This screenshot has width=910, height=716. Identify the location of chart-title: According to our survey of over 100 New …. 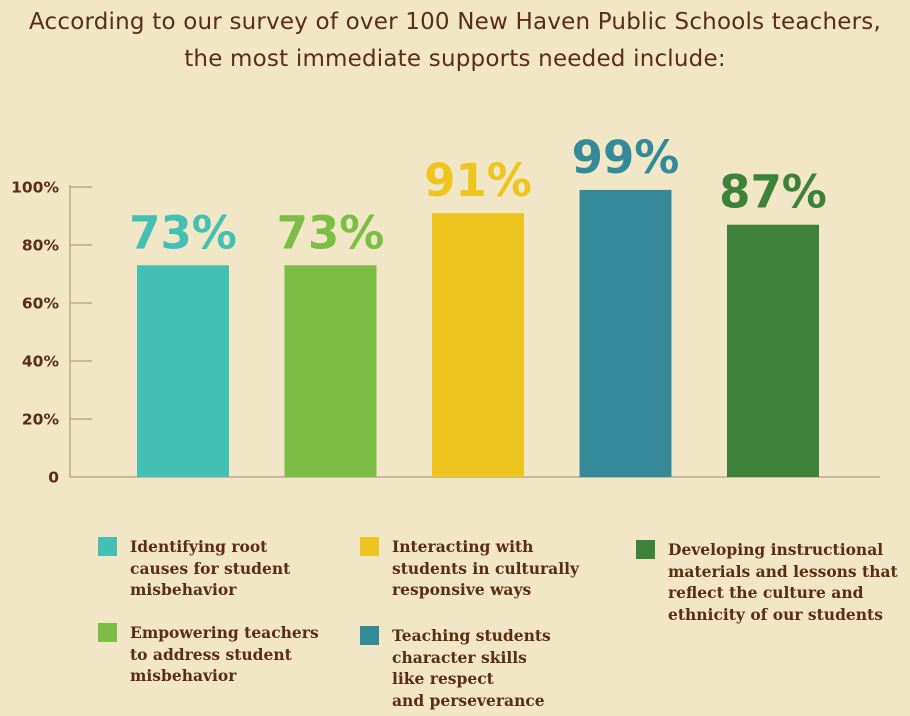
(455, 41).